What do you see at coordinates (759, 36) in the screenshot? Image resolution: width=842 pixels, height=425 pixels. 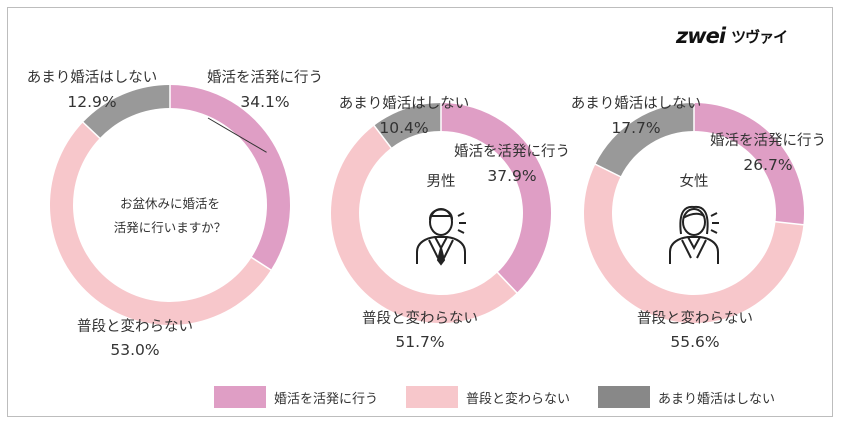 I see `logo-text: ツヴァイ` at bounding box center [759, 36].